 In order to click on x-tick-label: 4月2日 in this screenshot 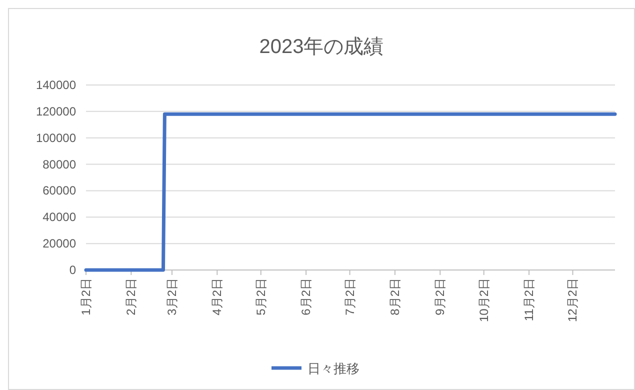, I will do `click(217, 297)`.